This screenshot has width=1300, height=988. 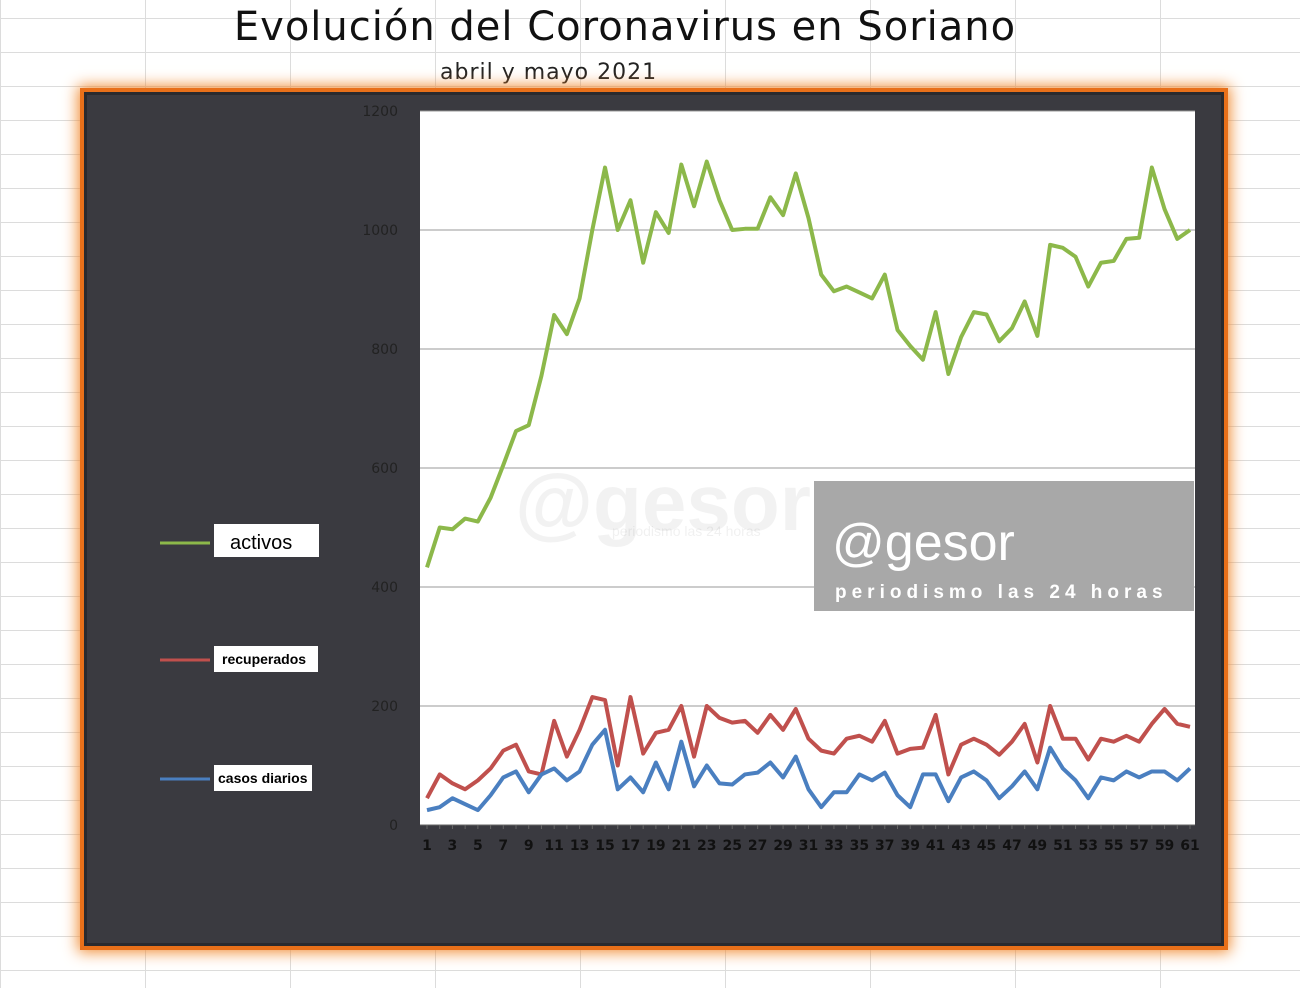 What do you see at coordinates (960, 846) in the screenshot?
I see `x-tick-label: 43` at bounding box center [960, 846].